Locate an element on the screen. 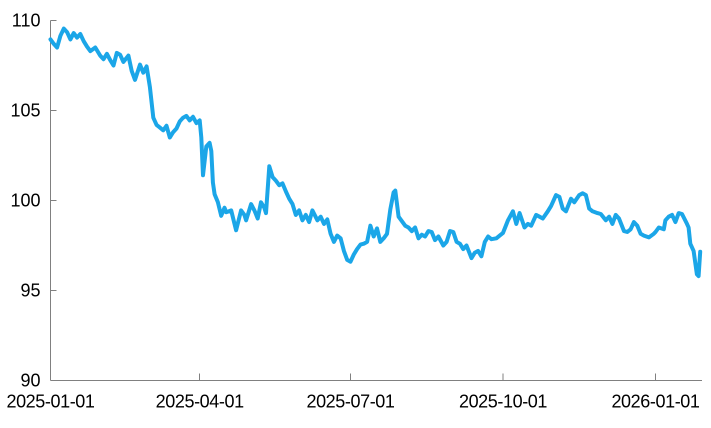 This screenshot has width=711, height=428. x-tick-label: 2025-10-01 is located at coordinates (503, 402).